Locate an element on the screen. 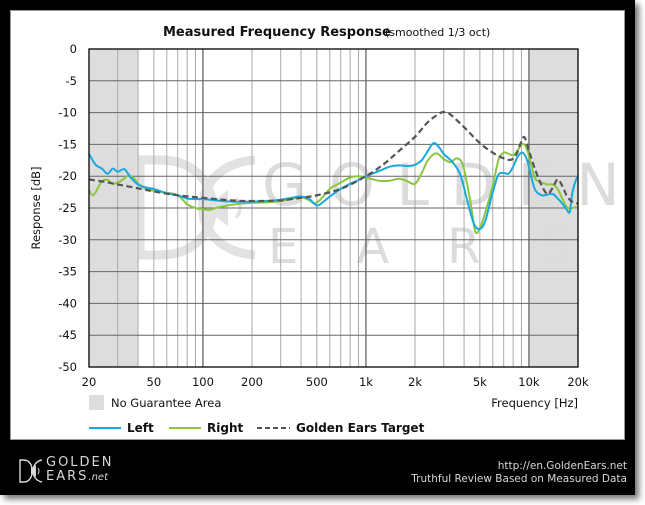 This screenshot has width=645, height=505. y-tick-label: 0 is located at coordinates (73, 49).